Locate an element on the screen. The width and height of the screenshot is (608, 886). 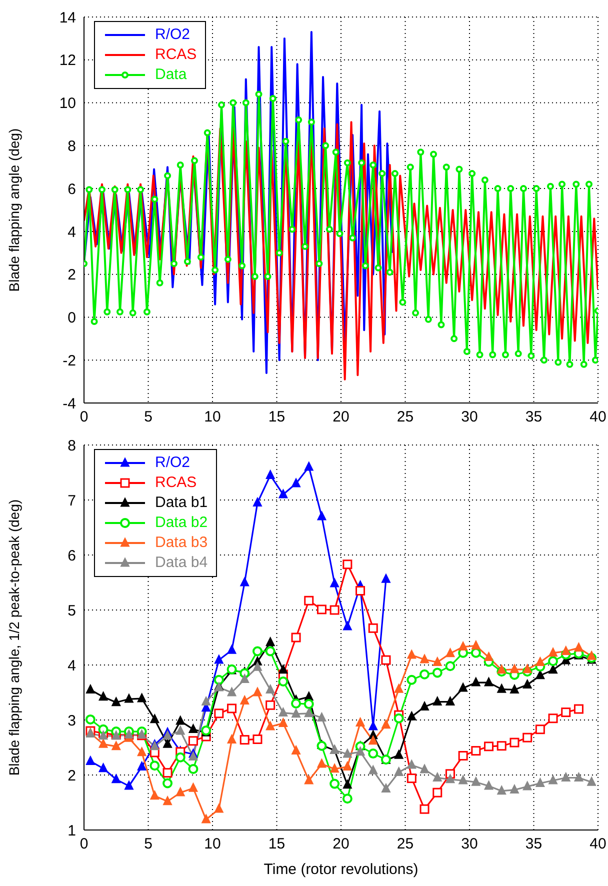
y-tick-label: 0 is located at coordinates (72, 318).